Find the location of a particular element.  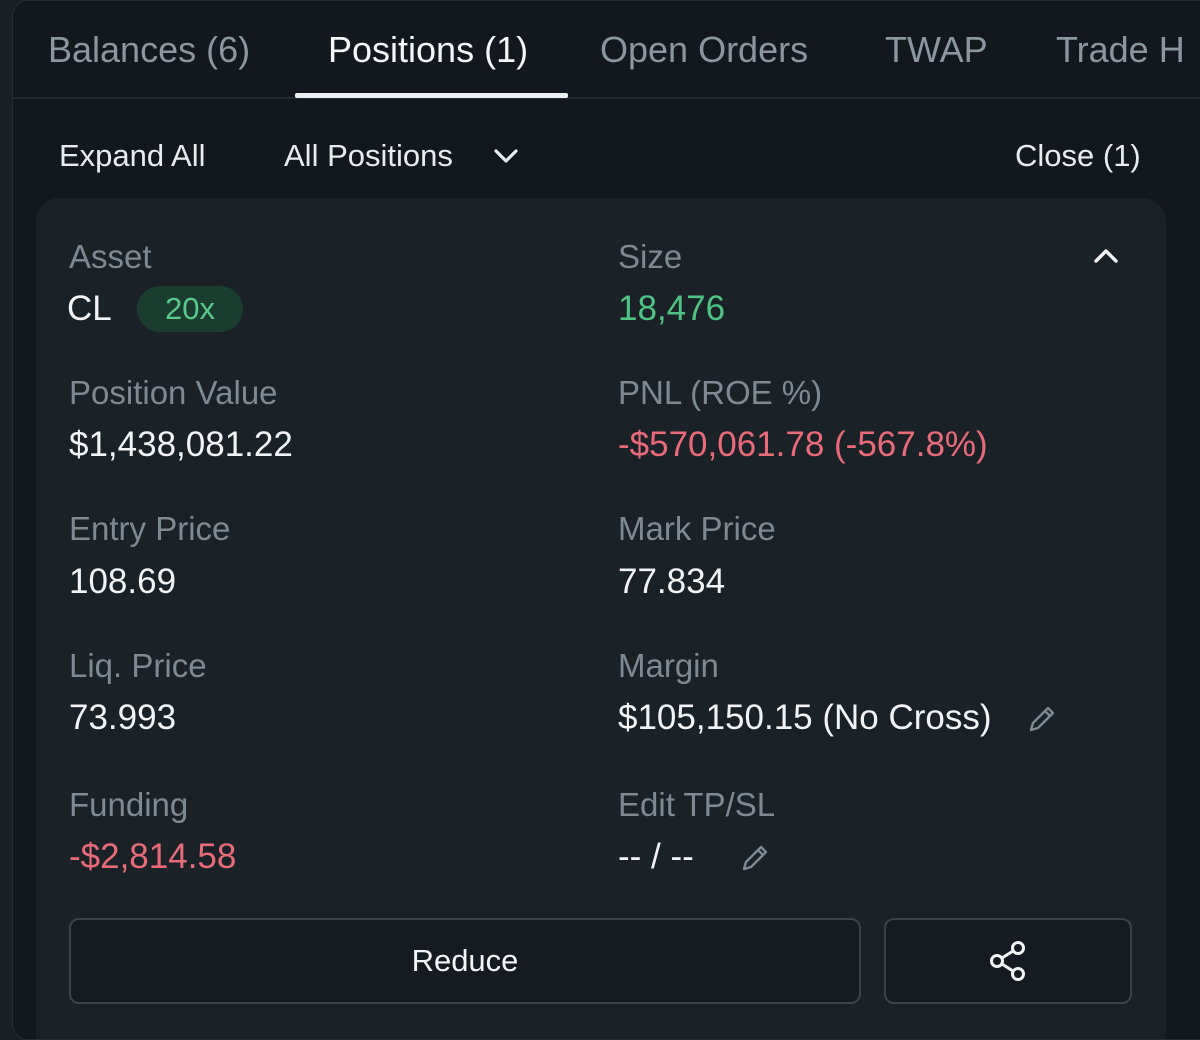

expand-all-button: Expand All is located at coordinates (132, 155).